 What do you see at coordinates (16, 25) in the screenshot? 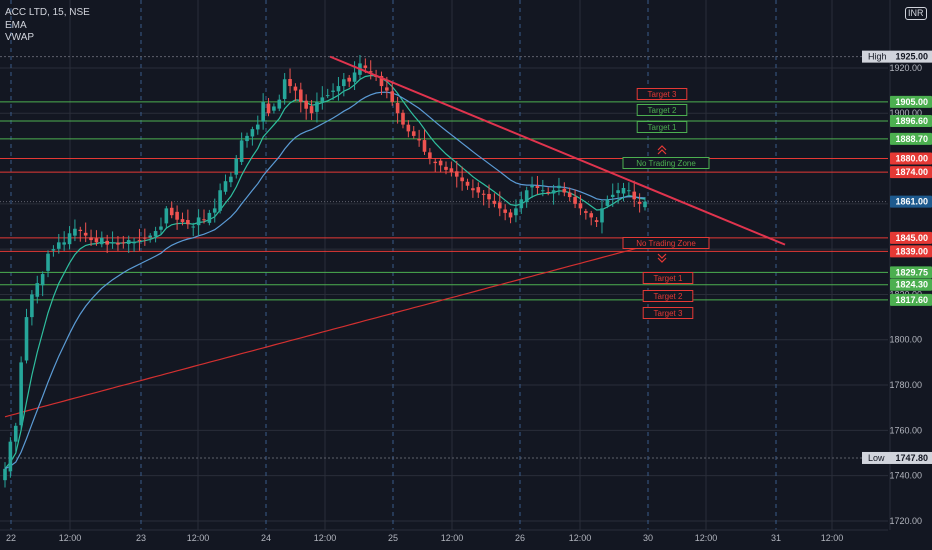
I see `indicator-ema: EMA` at bounding box center [16, 25].